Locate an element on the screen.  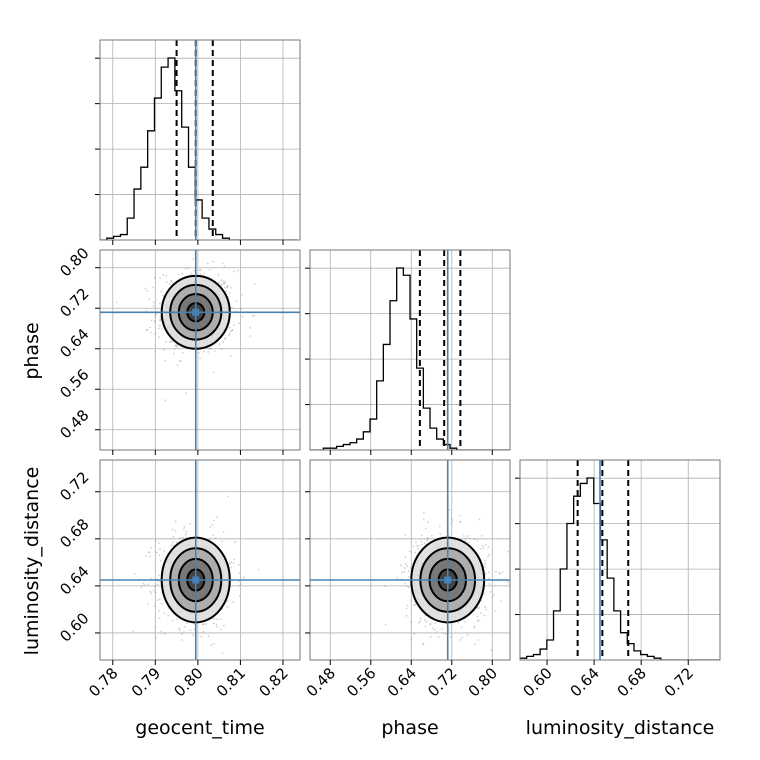
hist-panel-luminosity_distance is located at coordinates (618, 562).